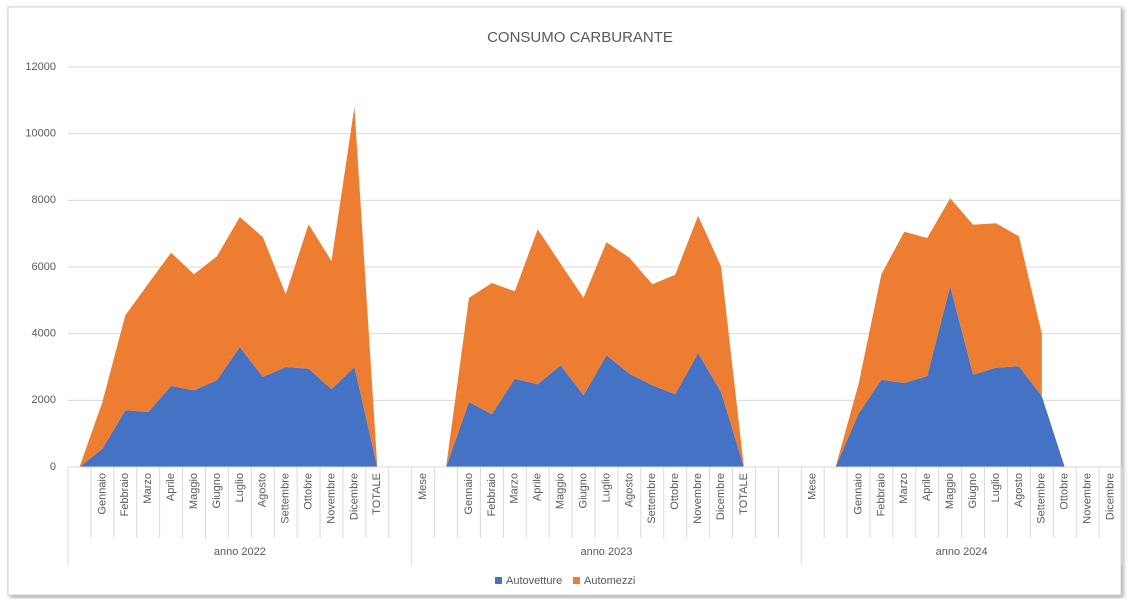  I want to click on y-tick-label: 4000, so click(44, 334).